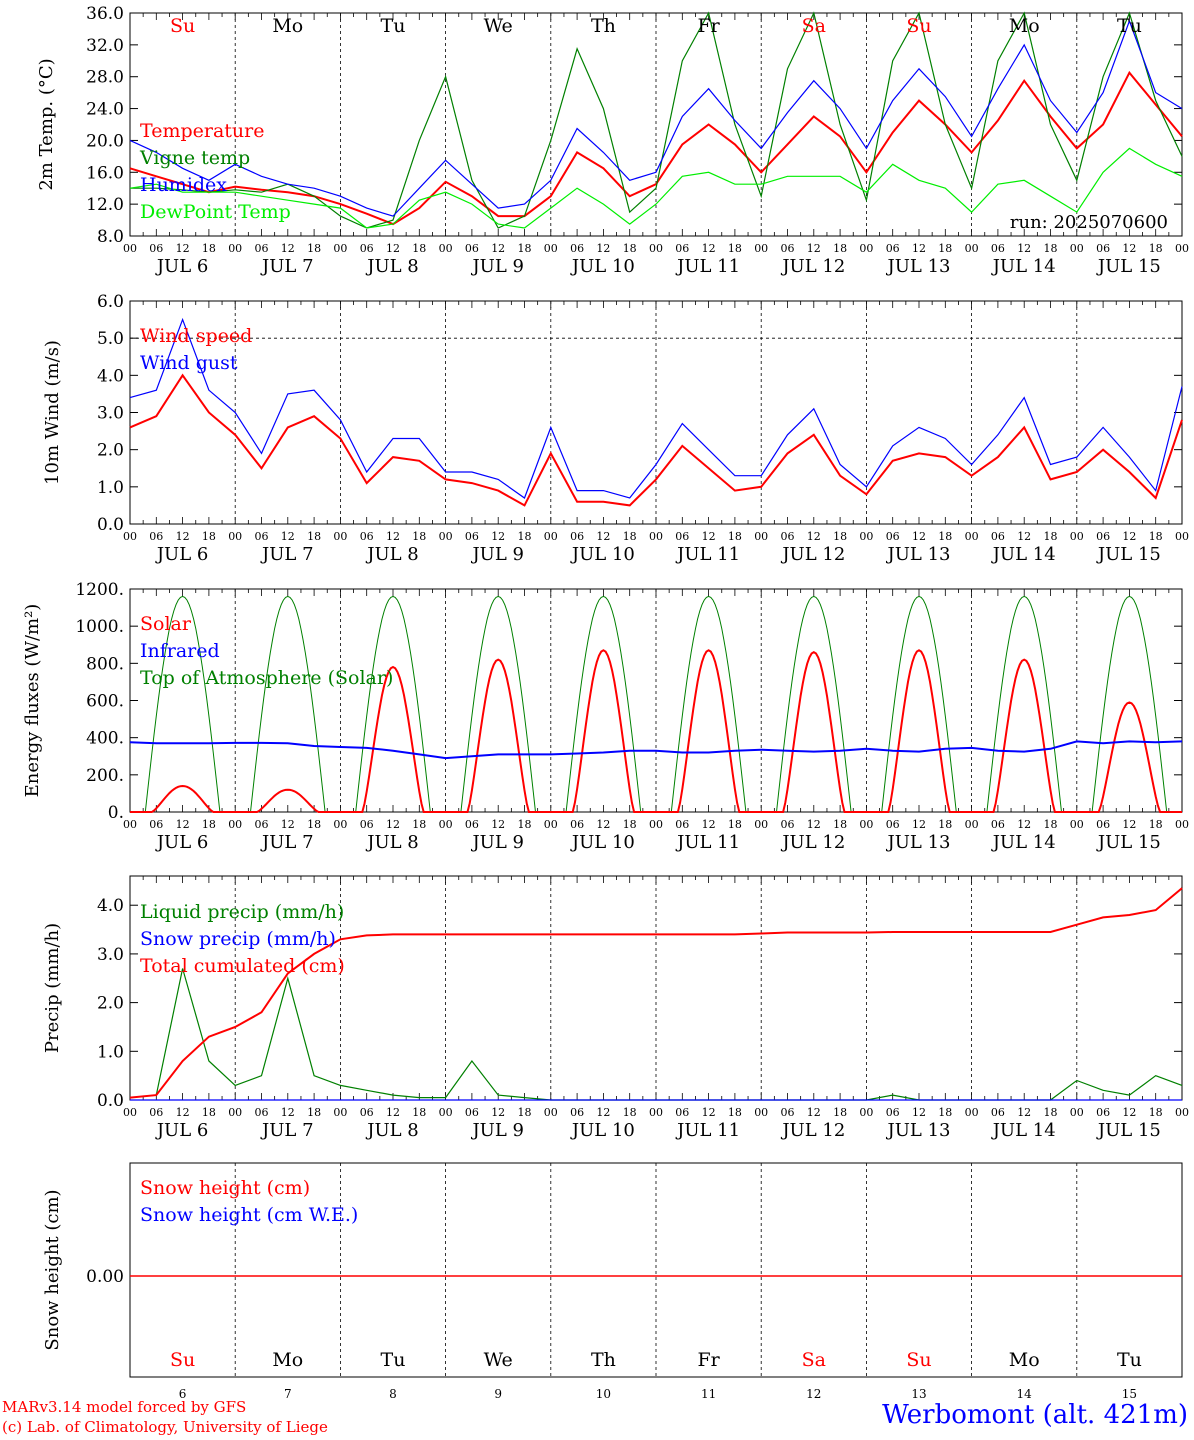  Describe the element at coordinates (392, 266) in the screenshot. I see `x-date-label: JUL 8` at that location.